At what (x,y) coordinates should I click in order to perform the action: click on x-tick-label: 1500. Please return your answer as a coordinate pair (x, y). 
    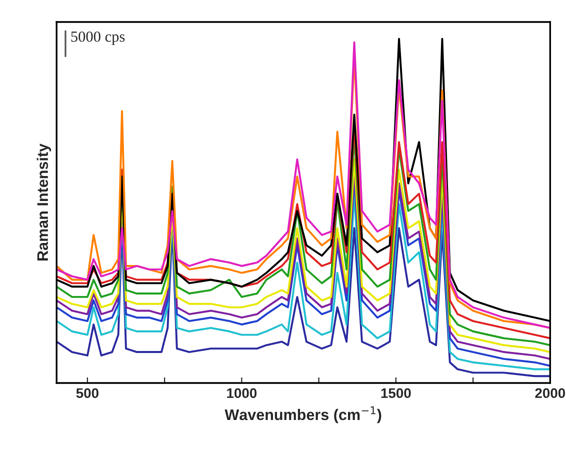
    Looking at the image, I should click on (396, 393).